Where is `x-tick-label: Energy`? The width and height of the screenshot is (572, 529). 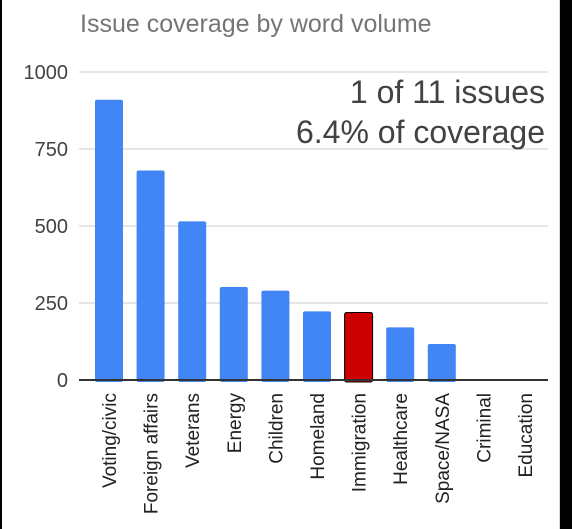
x-tick-label: Energy is located at coordinates (235, 423).